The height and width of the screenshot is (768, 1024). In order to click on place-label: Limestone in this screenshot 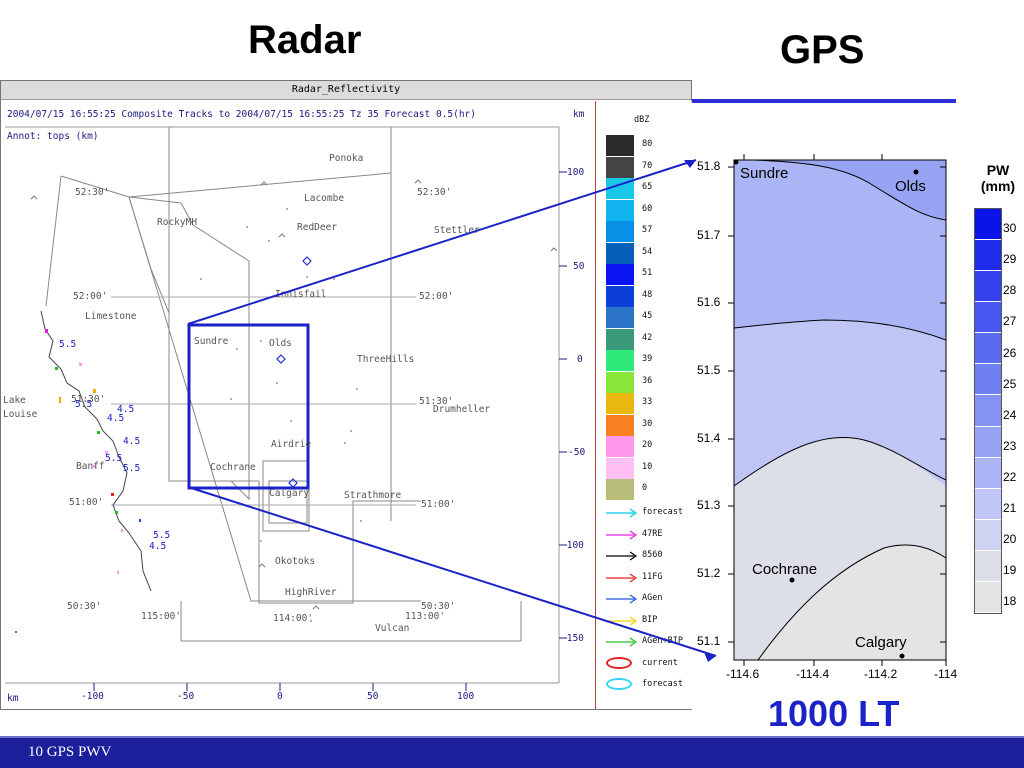, I will do `click(111, 316)`.